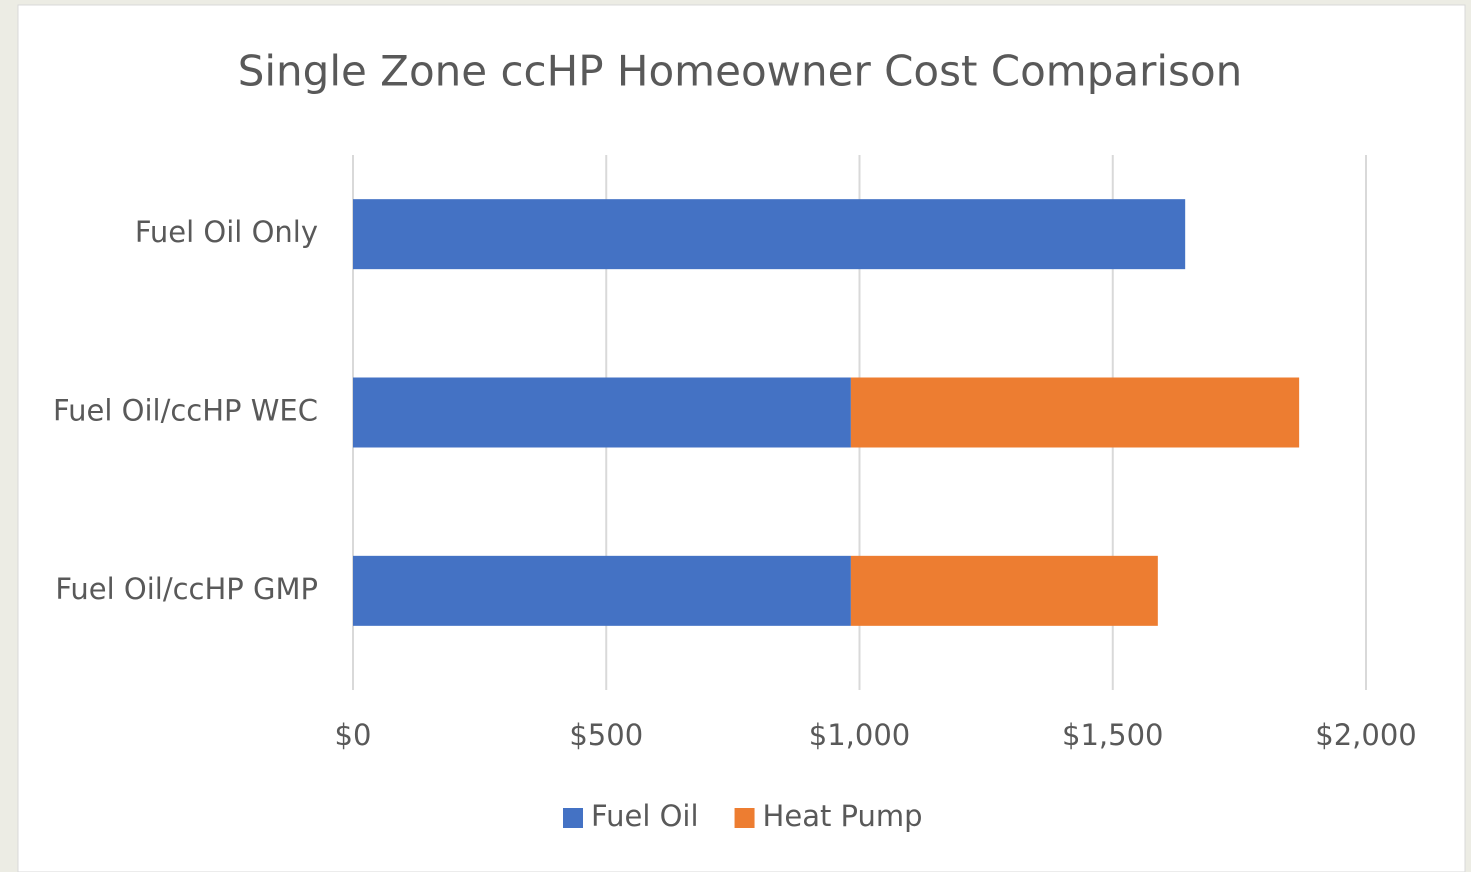  What do you see at coordinates (606, 735) in the screenshot?
I see `x-tick-label: $500` at bounding box center [606, 735].